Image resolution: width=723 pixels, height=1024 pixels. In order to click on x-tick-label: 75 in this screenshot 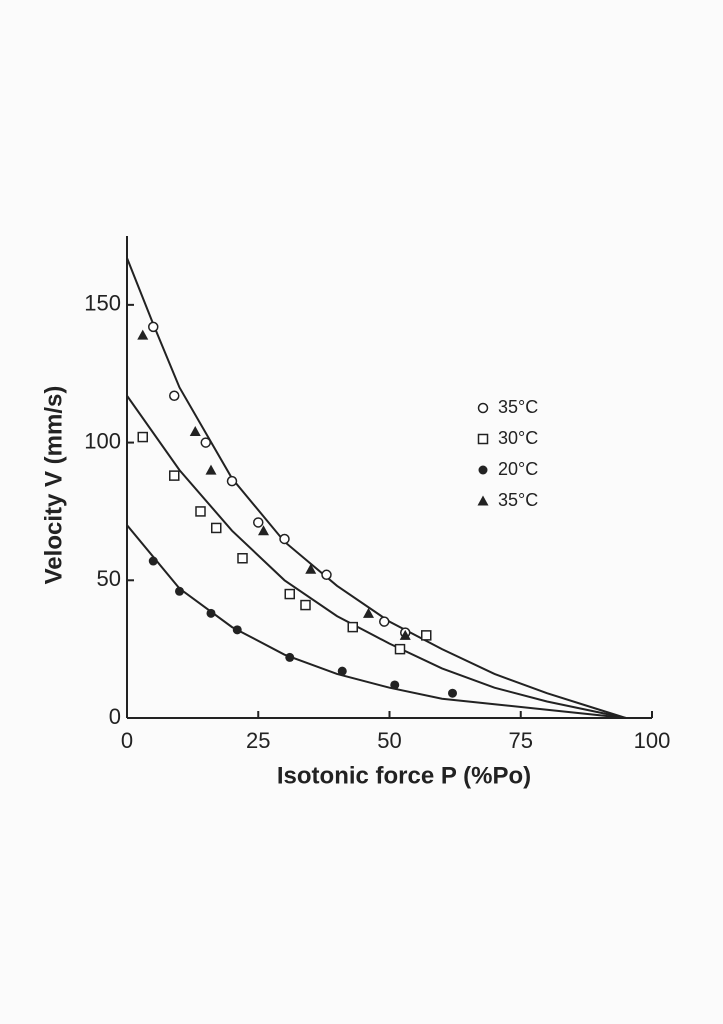, I will do `click(521, 740)`.